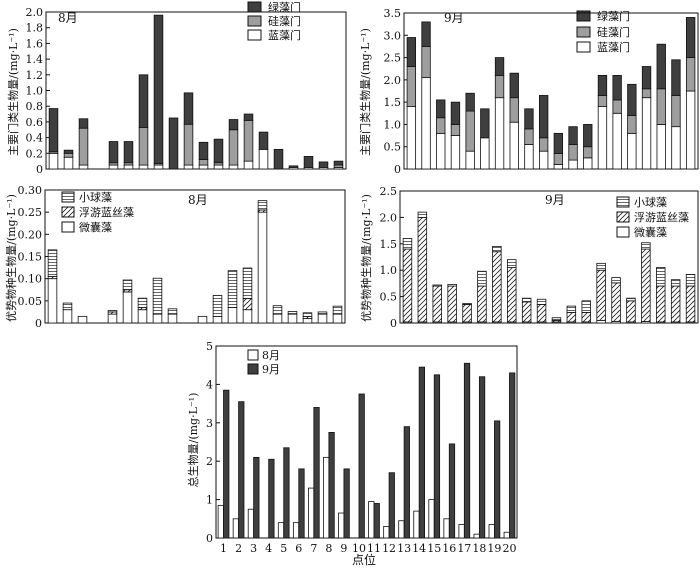  Describe the element at coordinates (603, 31) in the screenshot. I see `panel2-legend: 绿藻门 硅藻门 蓝藻门` at that location.